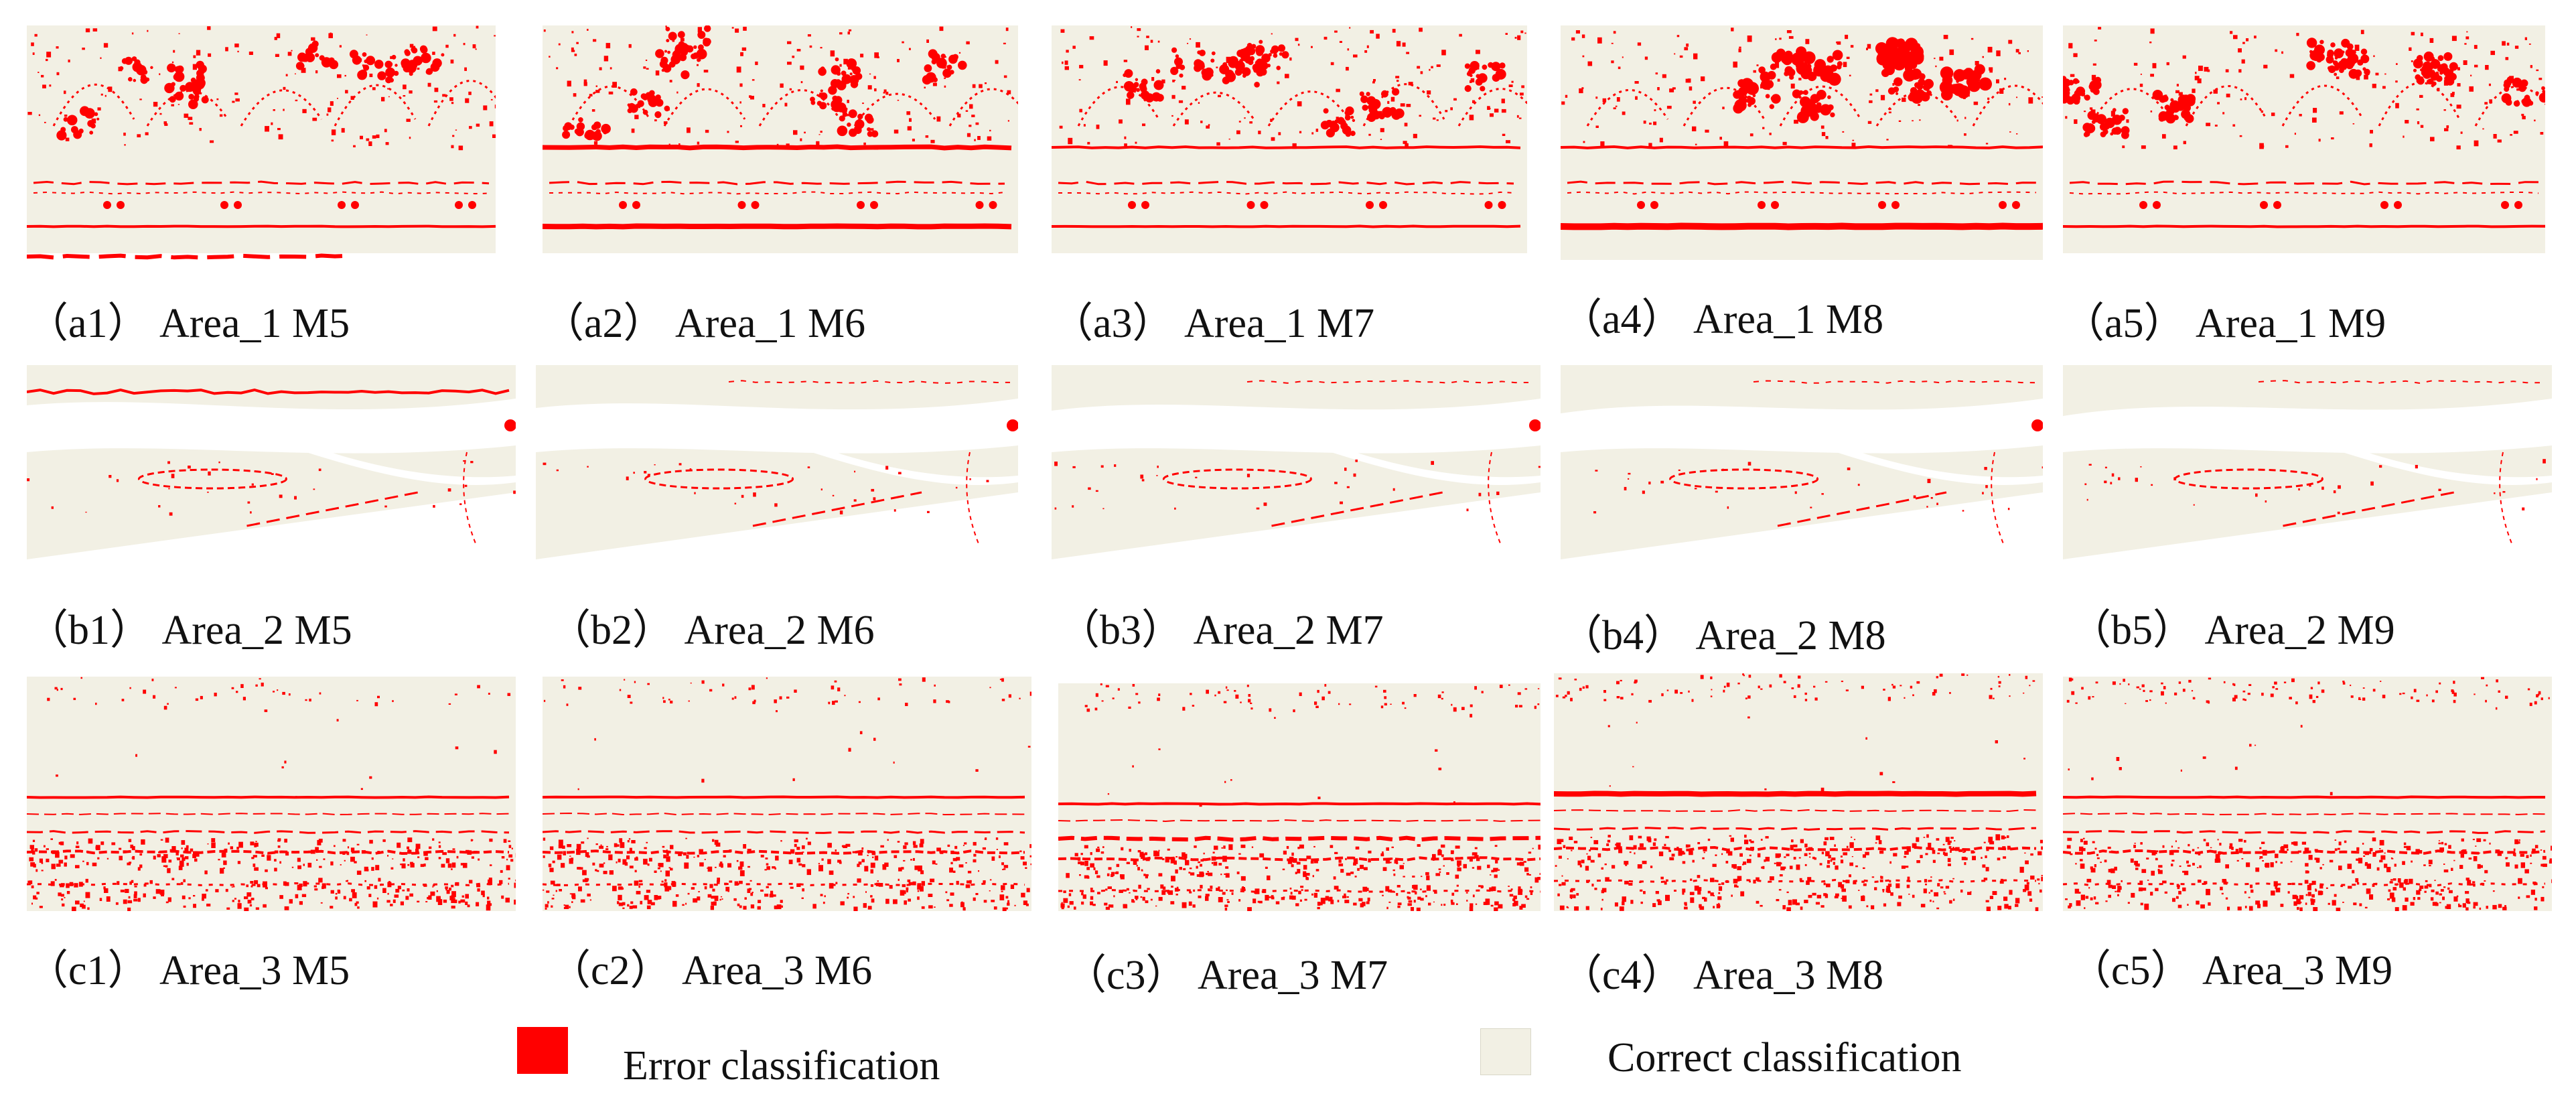  I want to click on panel-b4, so click(1802, 466).